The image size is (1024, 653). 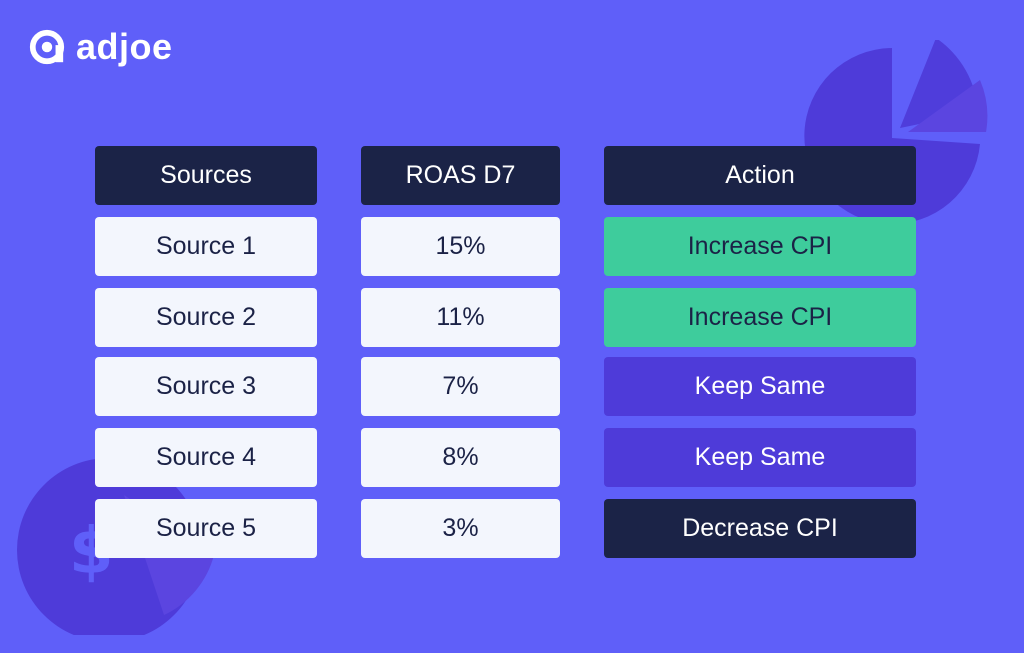 I want to click on roas-cell: 7%, so click(x=460, y=386).